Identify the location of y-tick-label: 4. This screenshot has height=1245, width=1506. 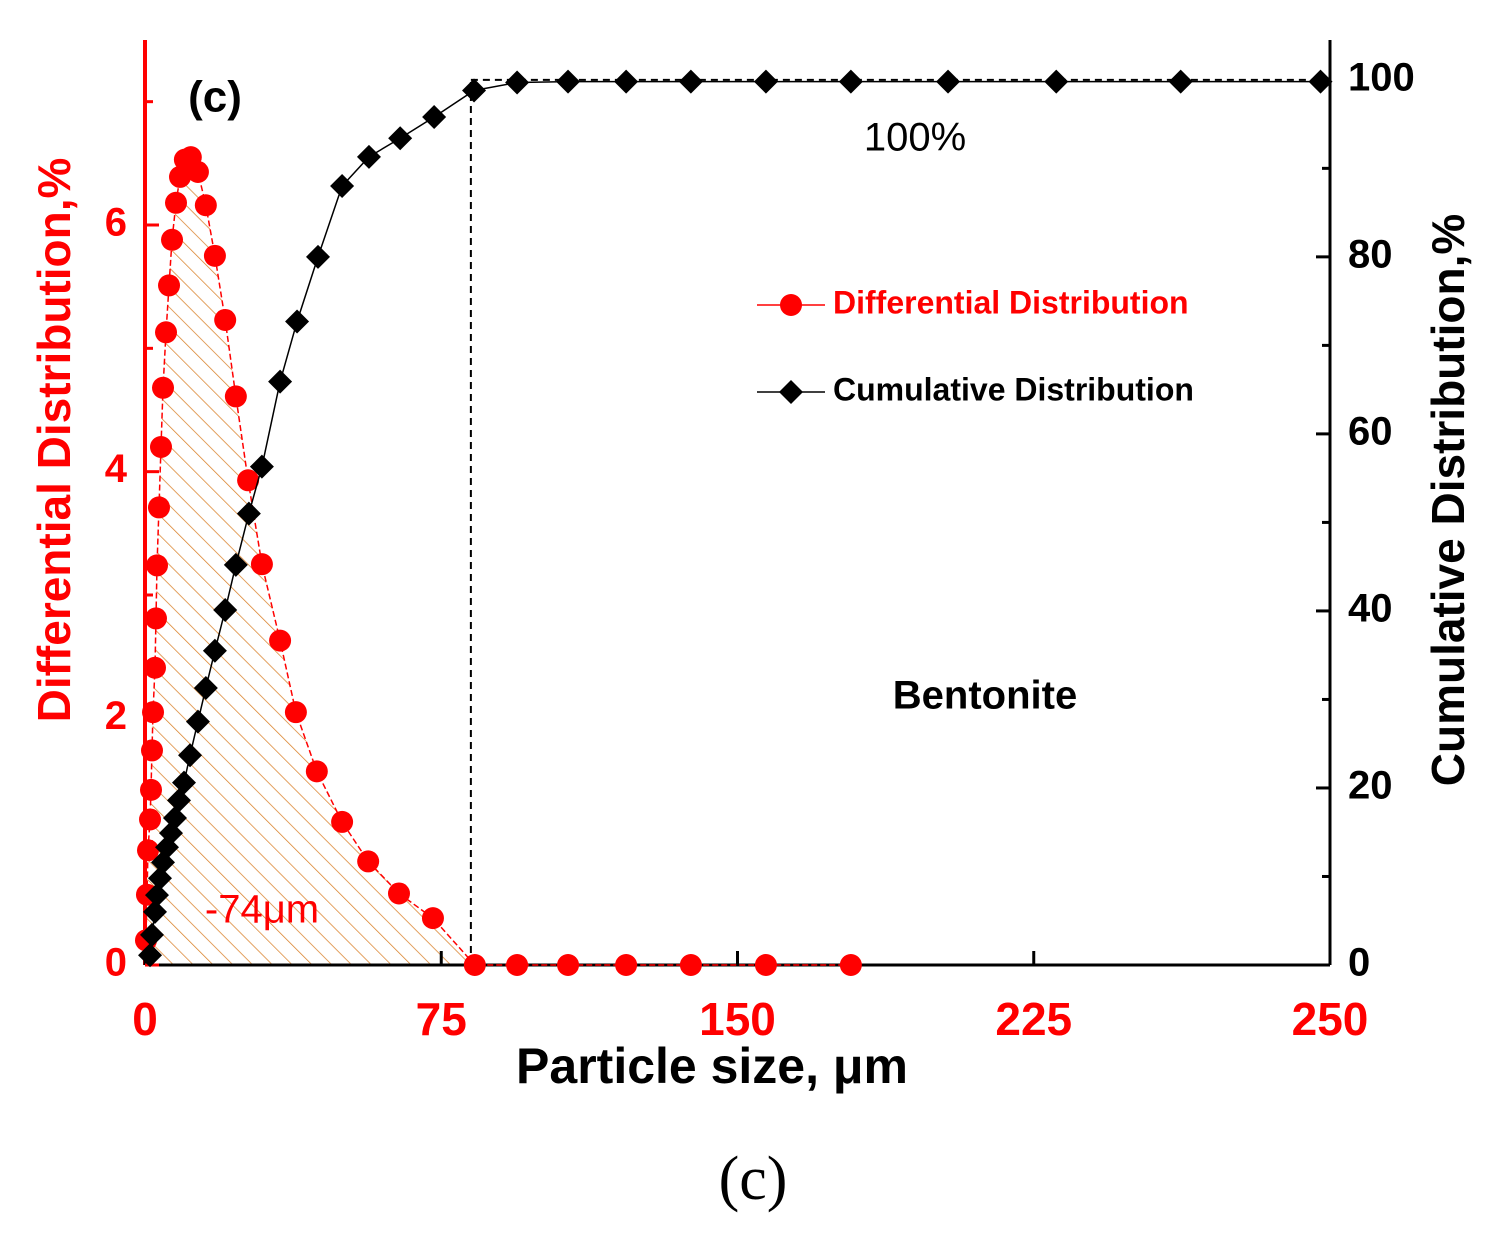
(116, 469).